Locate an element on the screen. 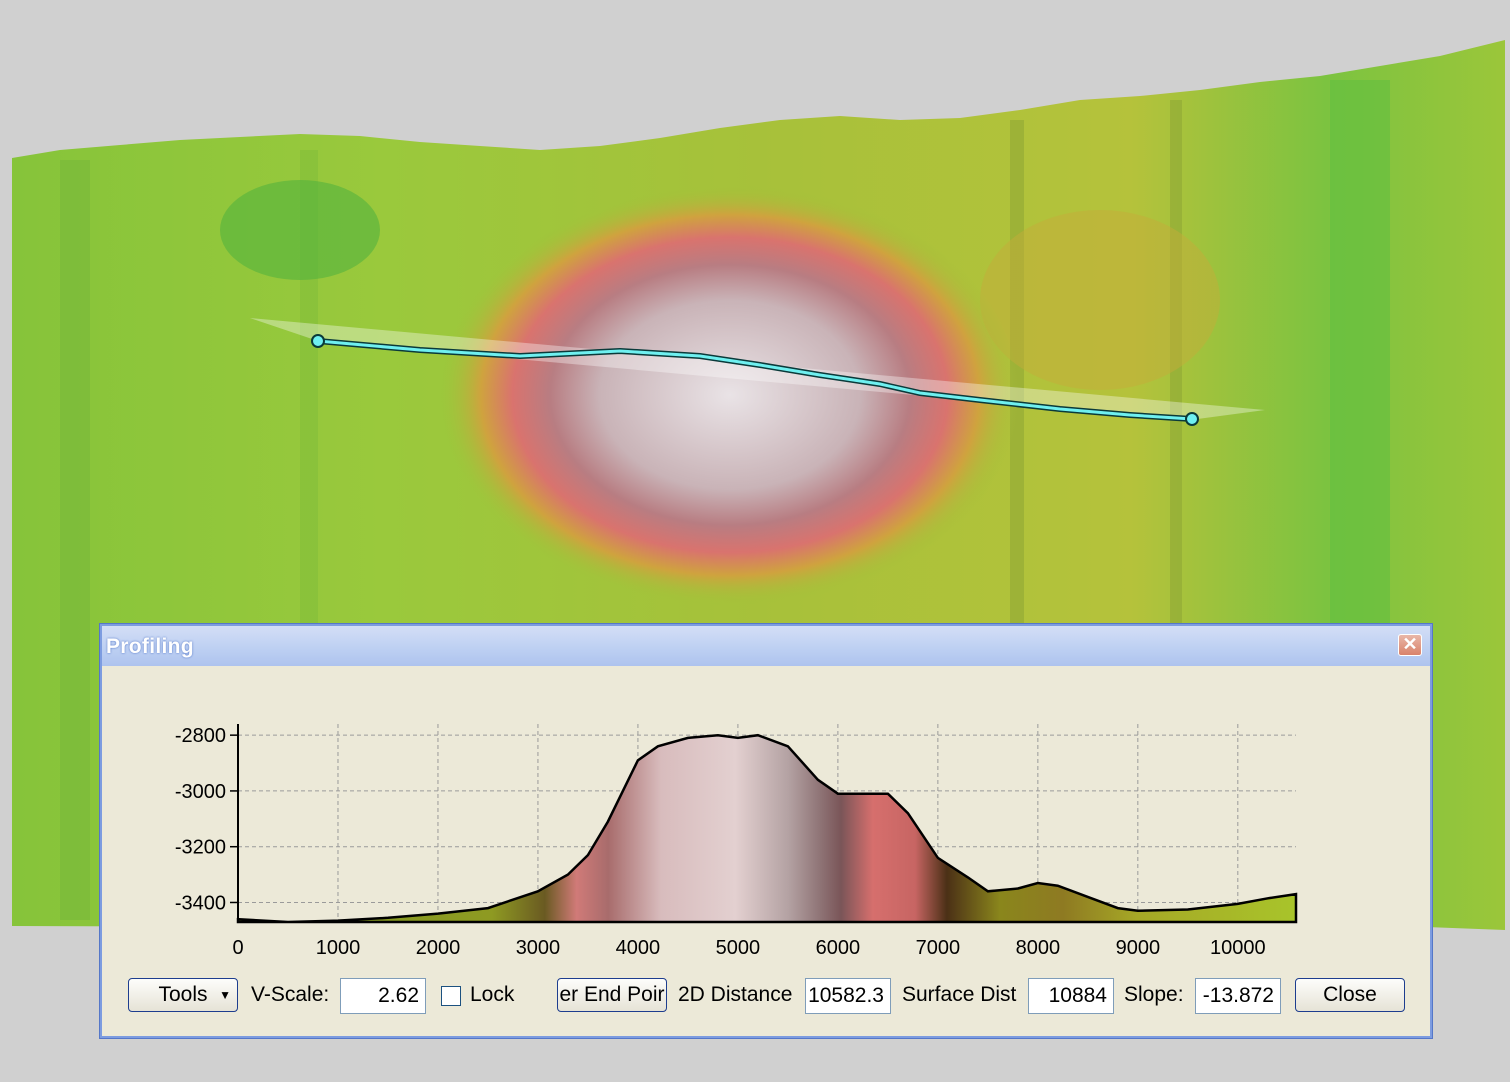 The height and width of the screenshot is (1082, 1510). seamount is located at coordinates (730, 395).